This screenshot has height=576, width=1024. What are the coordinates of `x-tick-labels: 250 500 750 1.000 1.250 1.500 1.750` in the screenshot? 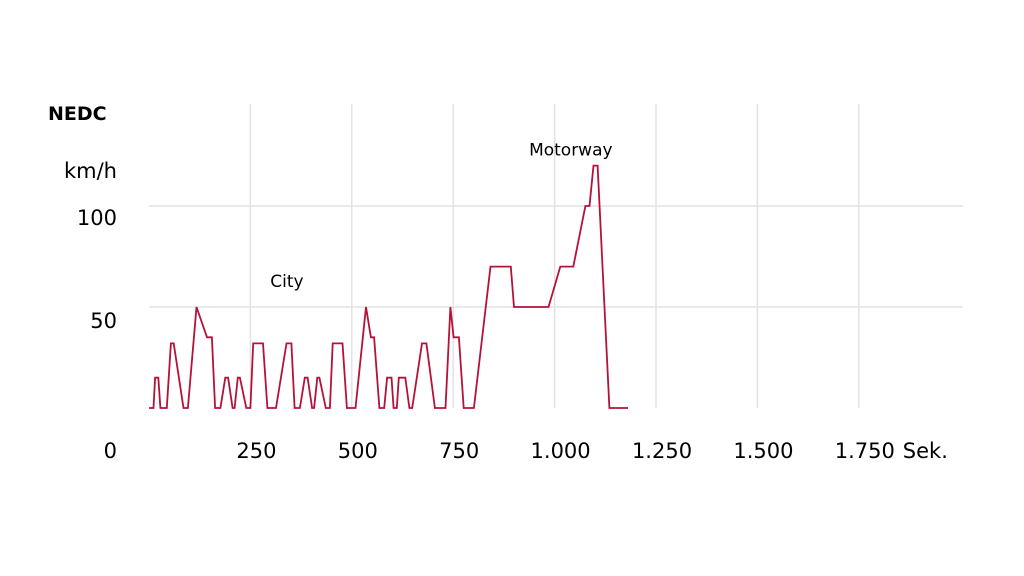 It's located at (565, 451).